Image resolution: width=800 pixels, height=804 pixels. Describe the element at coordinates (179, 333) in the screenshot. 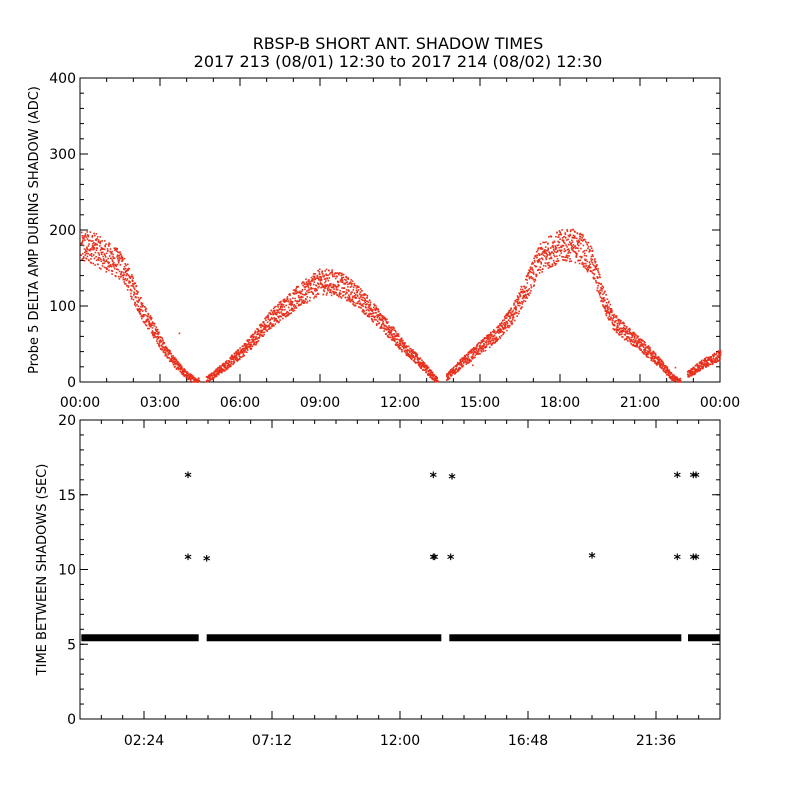

I see `stray-point` at that location.